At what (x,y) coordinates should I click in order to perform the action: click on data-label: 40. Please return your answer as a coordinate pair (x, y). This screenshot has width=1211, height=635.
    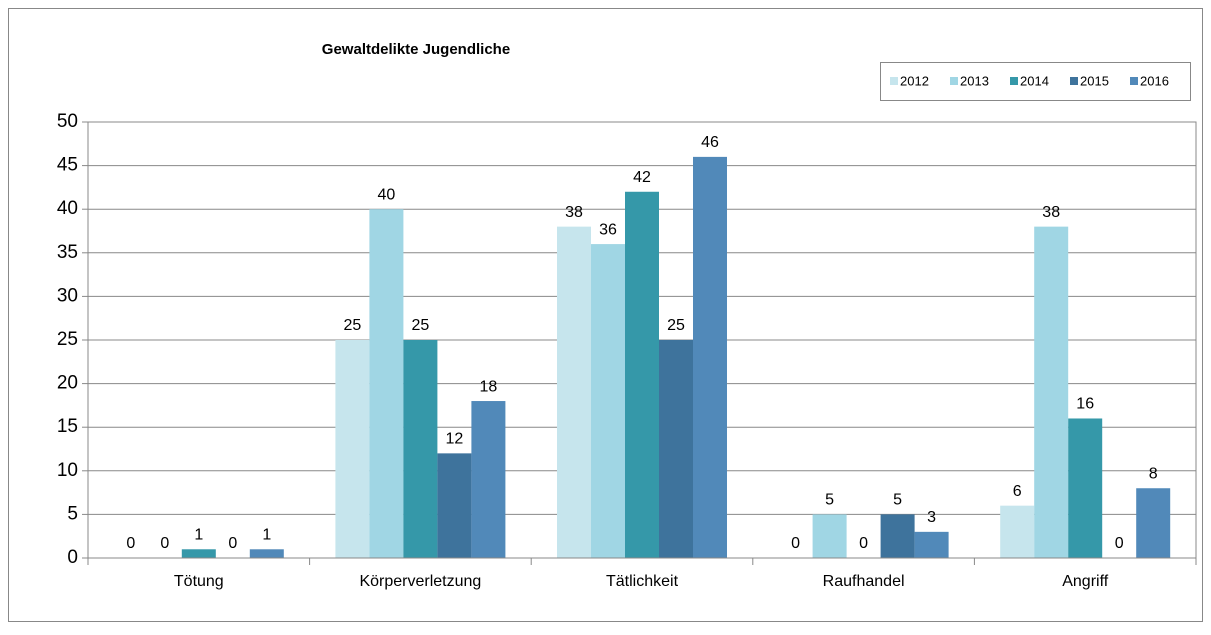
    Looking at the image, I should click on (387, 194).